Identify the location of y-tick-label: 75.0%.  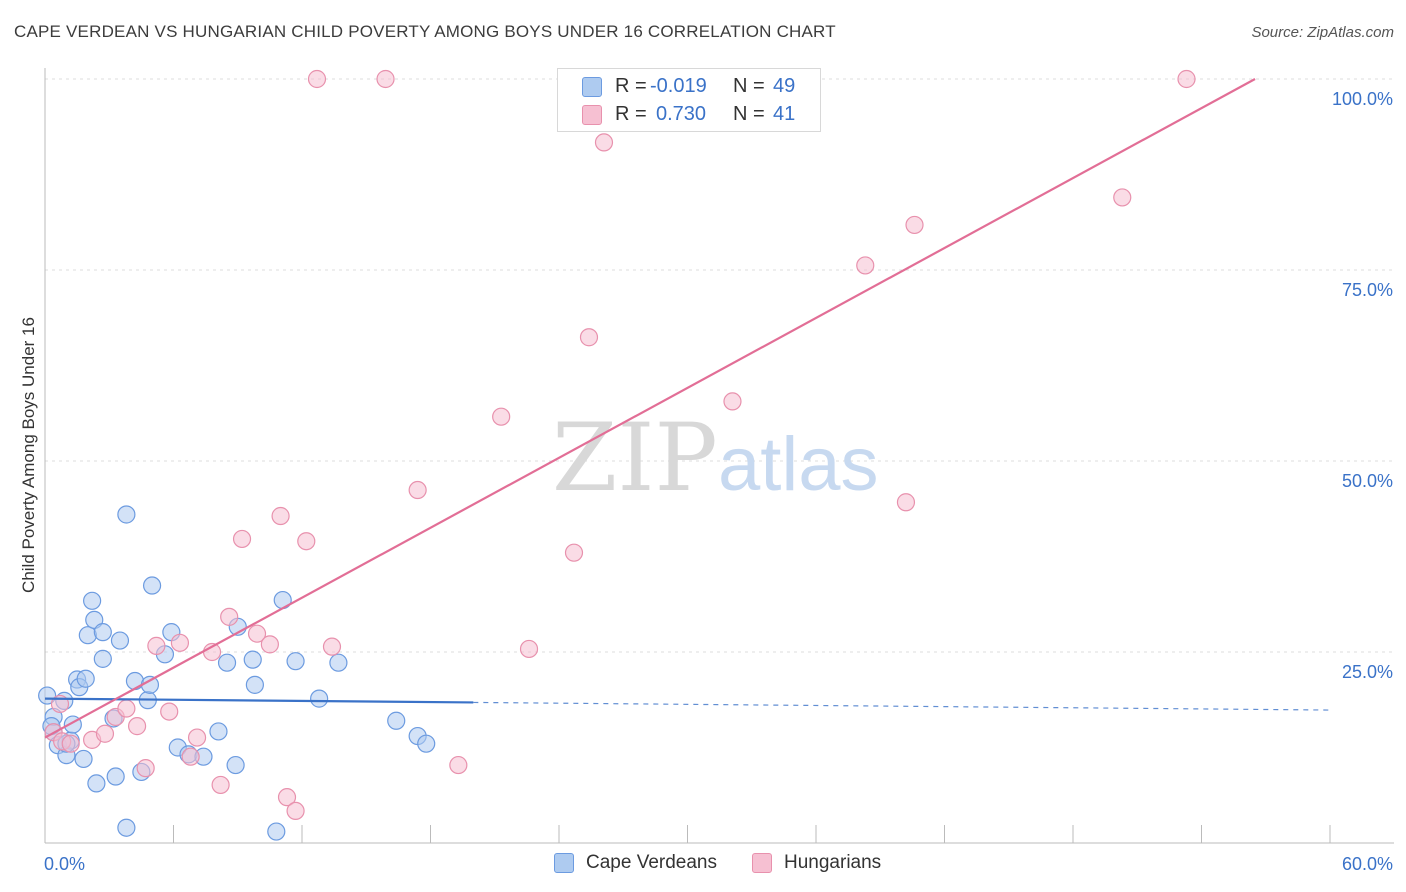
(1367, 290).